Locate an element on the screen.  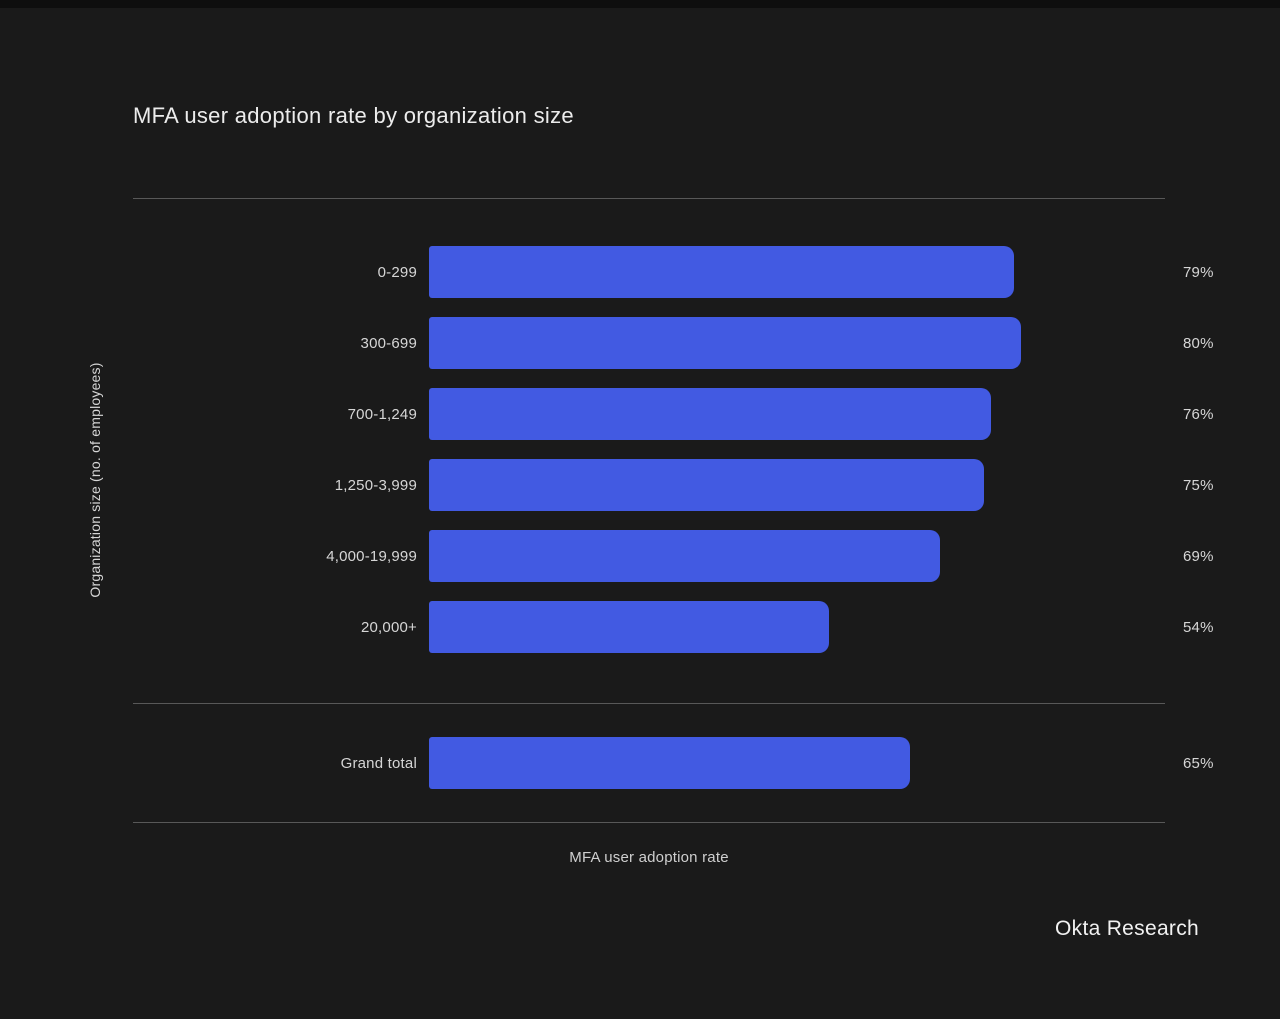
x-axis-label: MFA user adoption rate is located at coordinates (649, 857).